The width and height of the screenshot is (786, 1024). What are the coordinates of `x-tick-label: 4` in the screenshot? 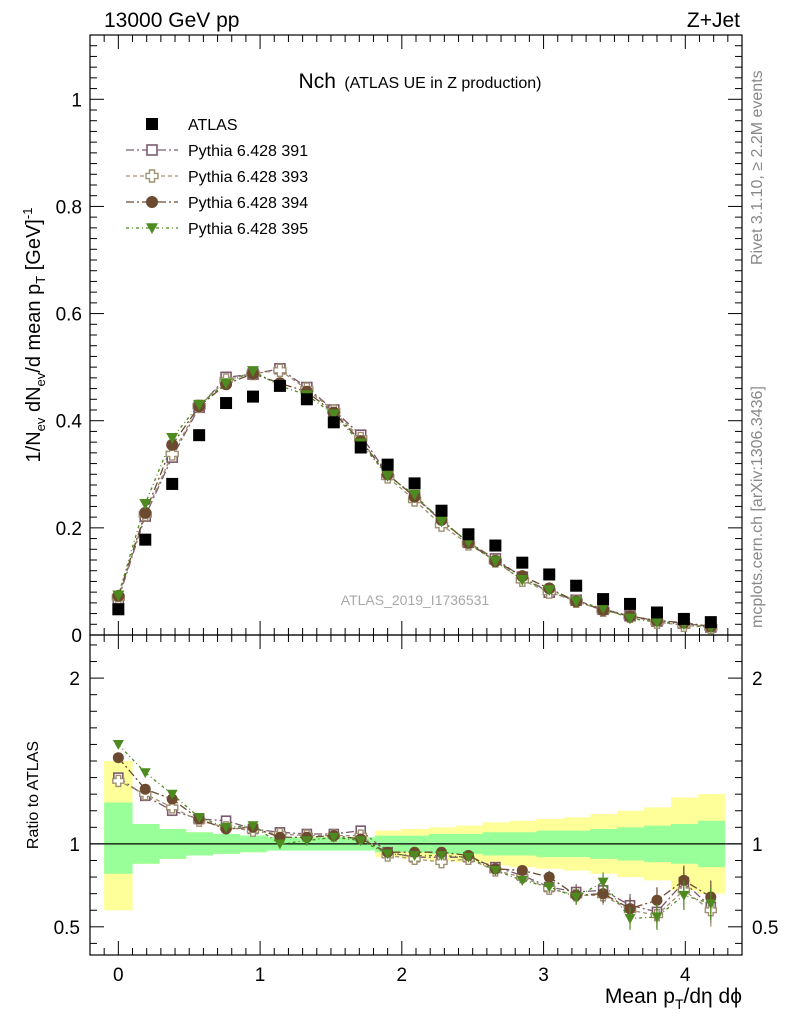 It's located at (685, 975).